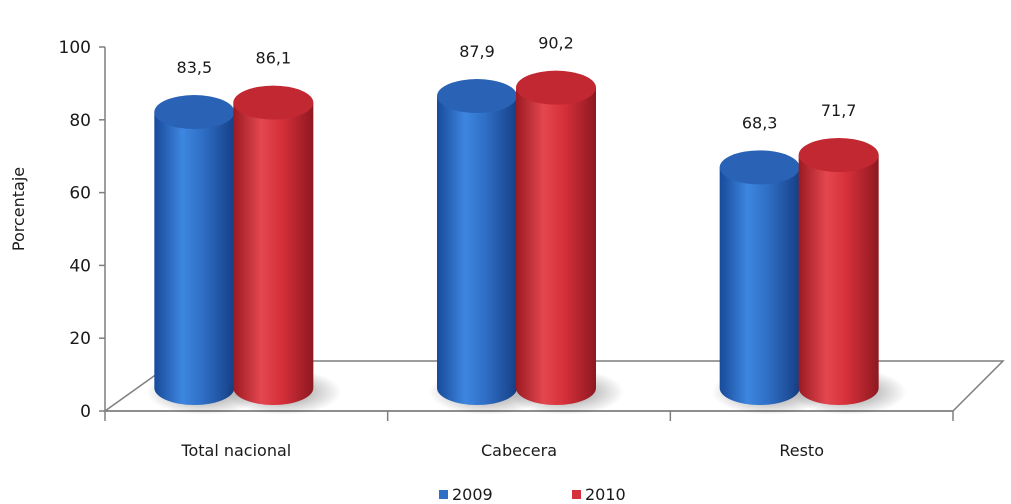 This screenshot has height=504, width=1011. What do you see at coordinates (80, 266) in the screenshot?
I see `y-tick-label: 40` at bounding box center [80, 266].